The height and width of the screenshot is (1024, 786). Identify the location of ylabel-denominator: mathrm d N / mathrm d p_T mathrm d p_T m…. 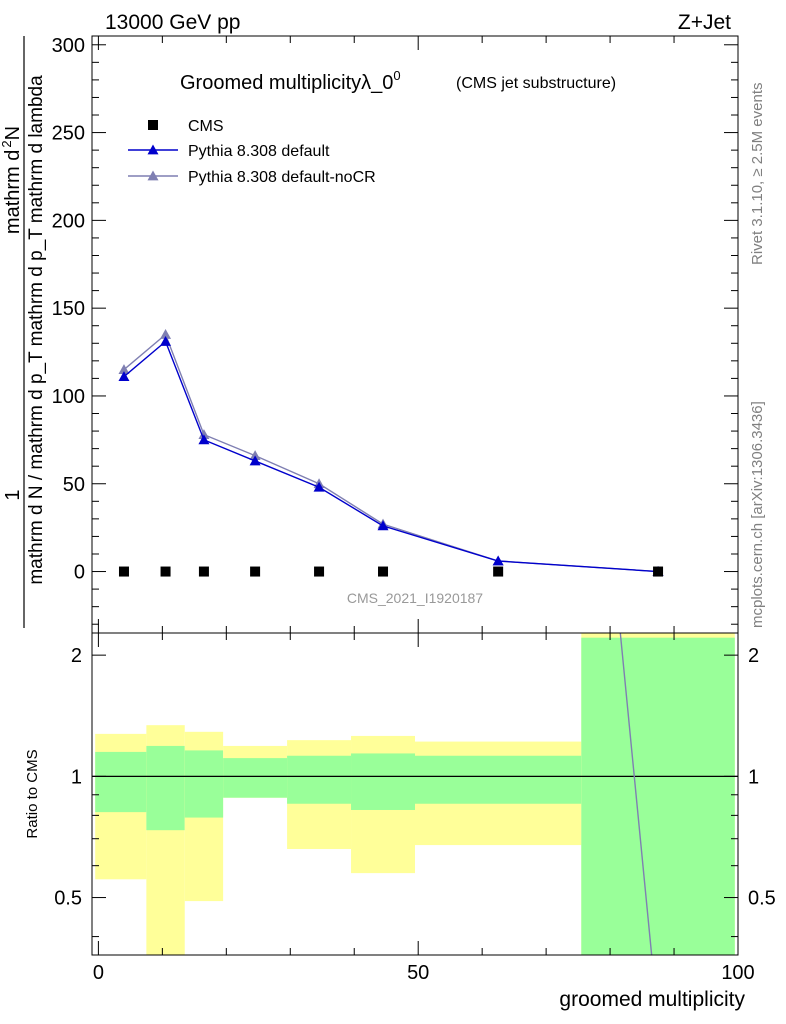
(36, 330).